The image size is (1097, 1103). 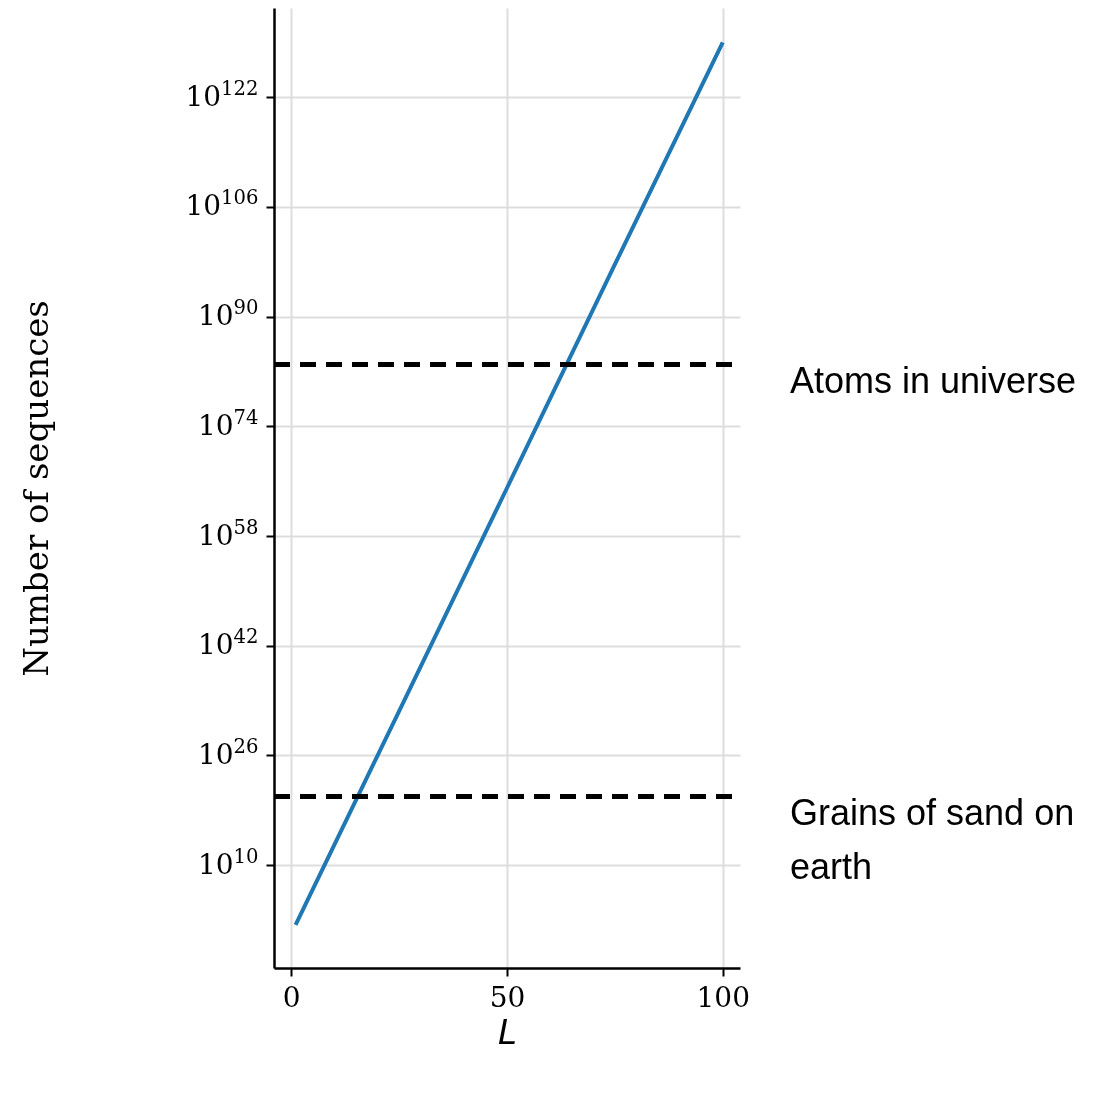 What do you see at coordinates (933, 380) in the screenshot?
I see `ref-line-label: Atoms in universe` at bounding box center [933, 380].